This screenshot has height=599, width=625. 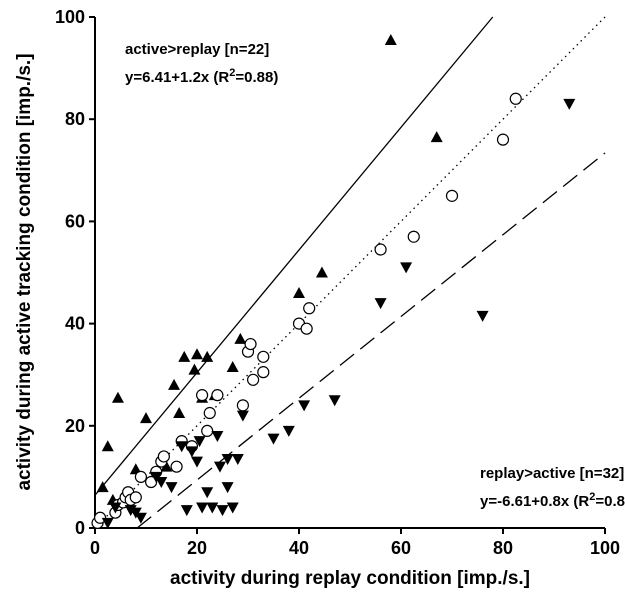 I want to click on y-tick-label: 100, so click(x=70, y=17).